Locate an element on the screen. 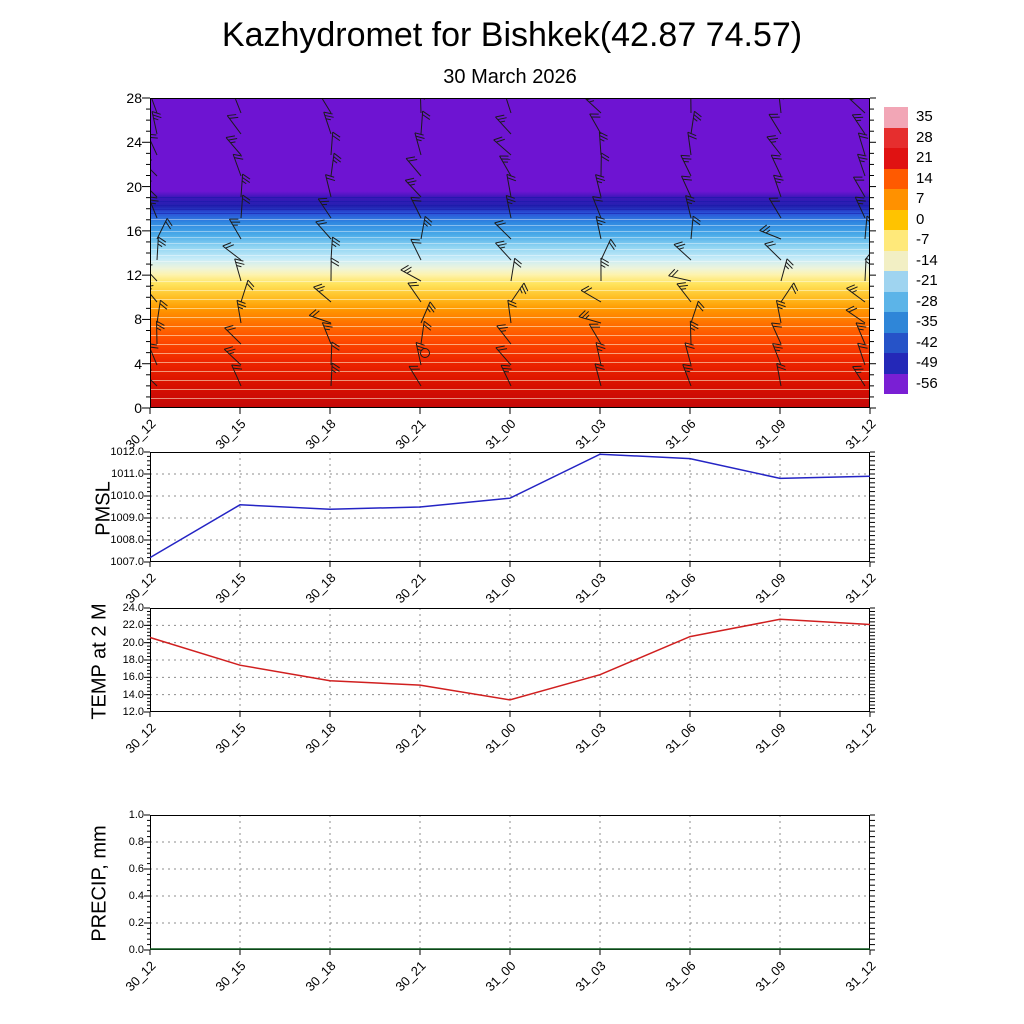 The width and height of the screenshot is (1024, 1024). colorbar is located at coordinates (896, 250).